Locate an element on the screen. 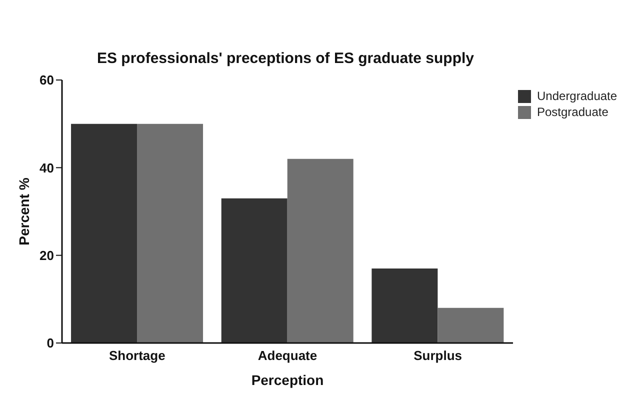 The height and width of the screenshot is (401, 621). x-axis-title: Perception is located at coordinates (287, 380).